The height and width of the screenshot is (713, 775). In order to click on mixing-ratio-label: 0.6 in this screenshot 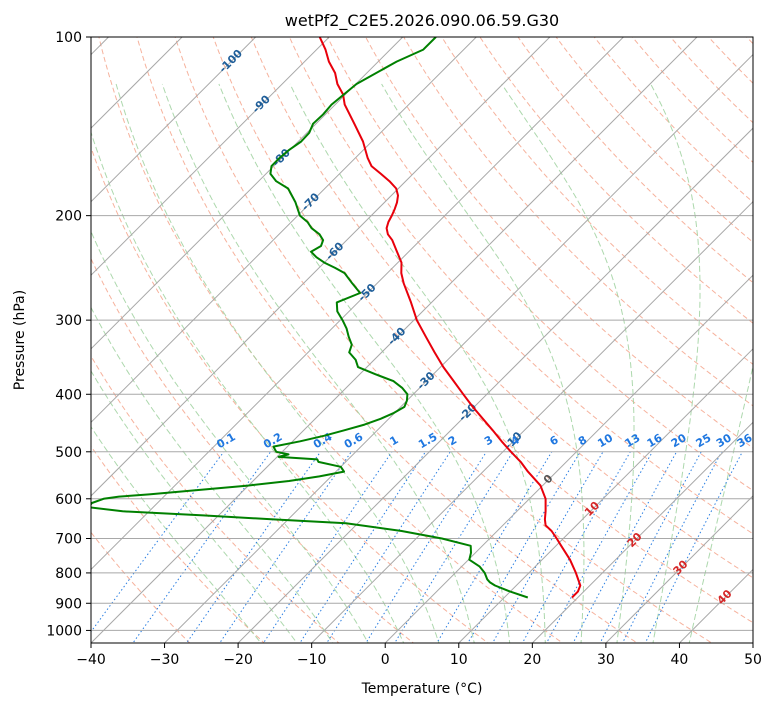, I will do `click(354, 440)`.